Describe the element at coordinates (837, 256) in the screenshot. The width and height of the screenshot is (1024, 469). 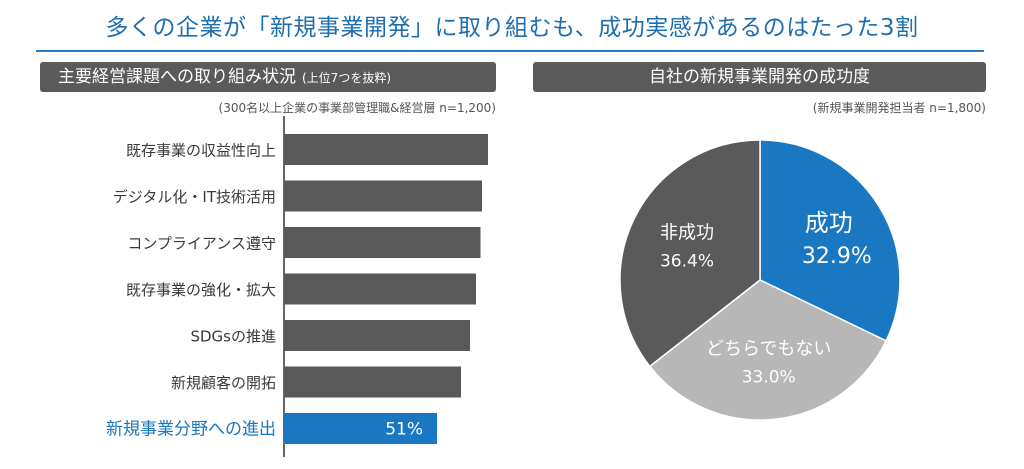
I see `pie-slice-value: 32.9%` at that location.